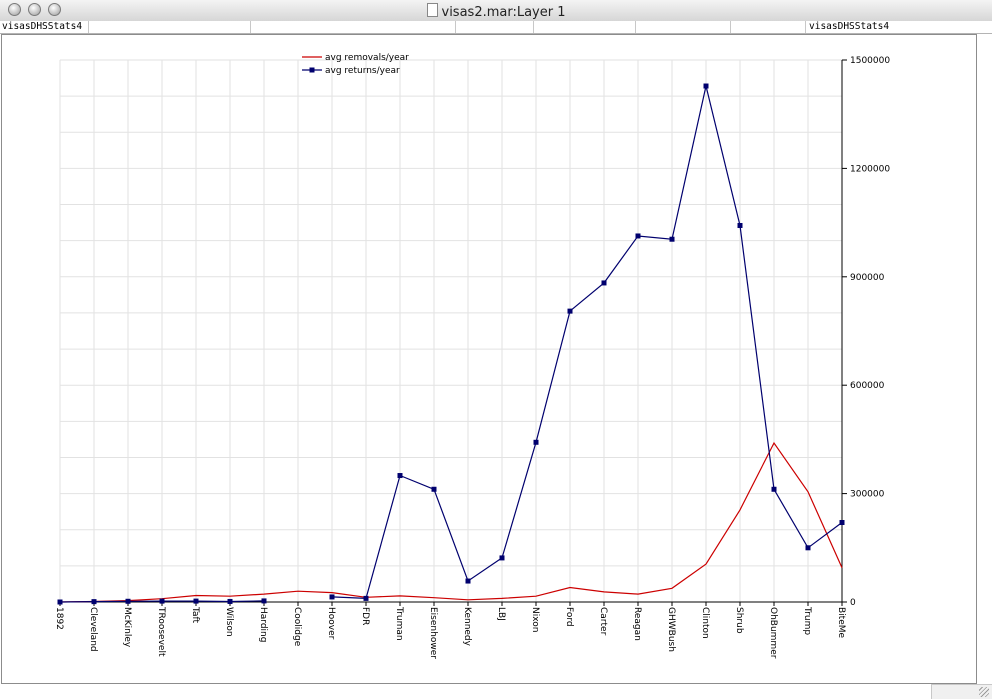 The height and width of the screenshot is (699, 992). I want to click on legend: avg removals/year avg returns/year, so click(355, 64).